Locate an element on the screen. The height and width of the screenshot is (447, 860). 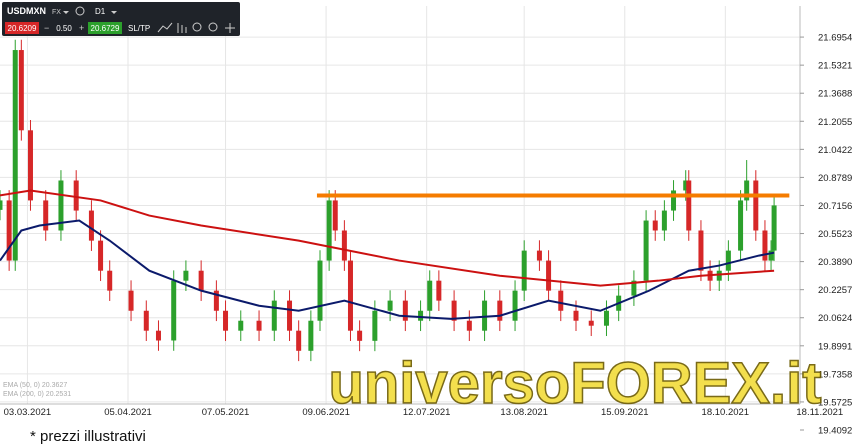
info-icon is located at coordinates (80, 11).